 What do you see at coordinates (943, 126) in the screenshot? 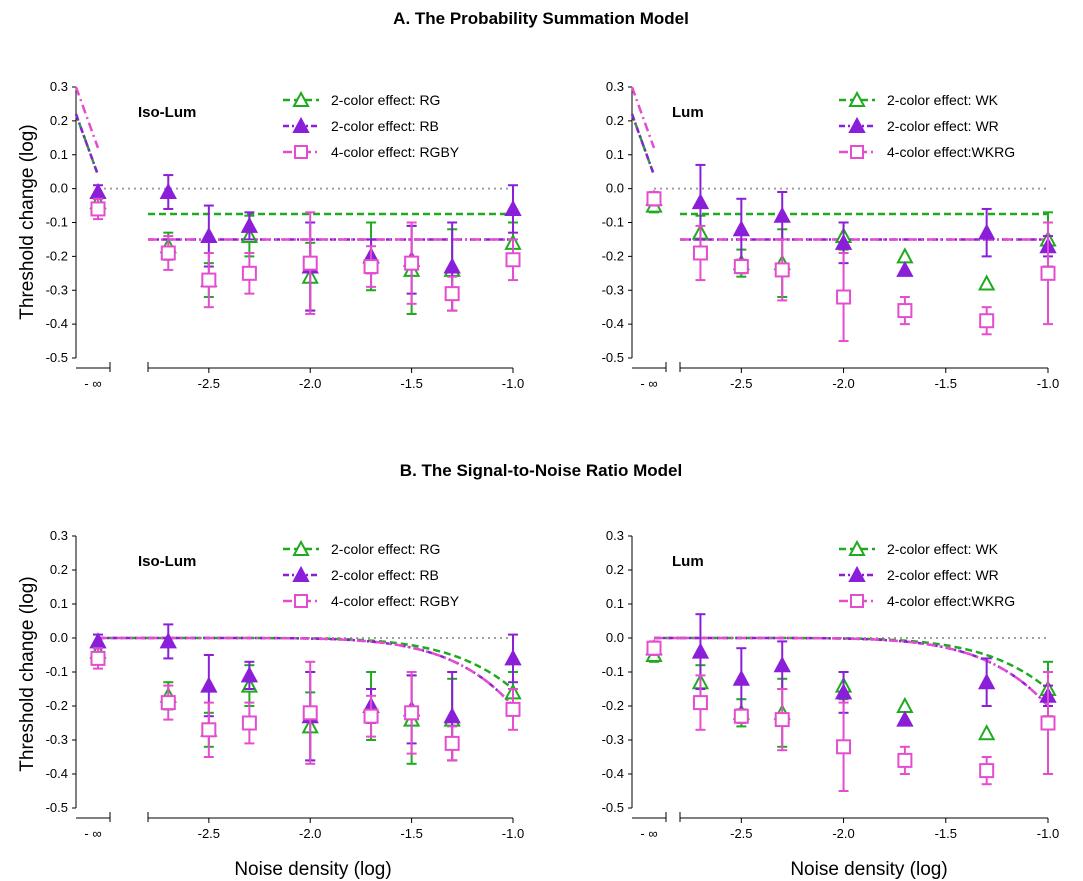
I see `legend-label: 2-color effect: WR` at bounding box center [943, 126].